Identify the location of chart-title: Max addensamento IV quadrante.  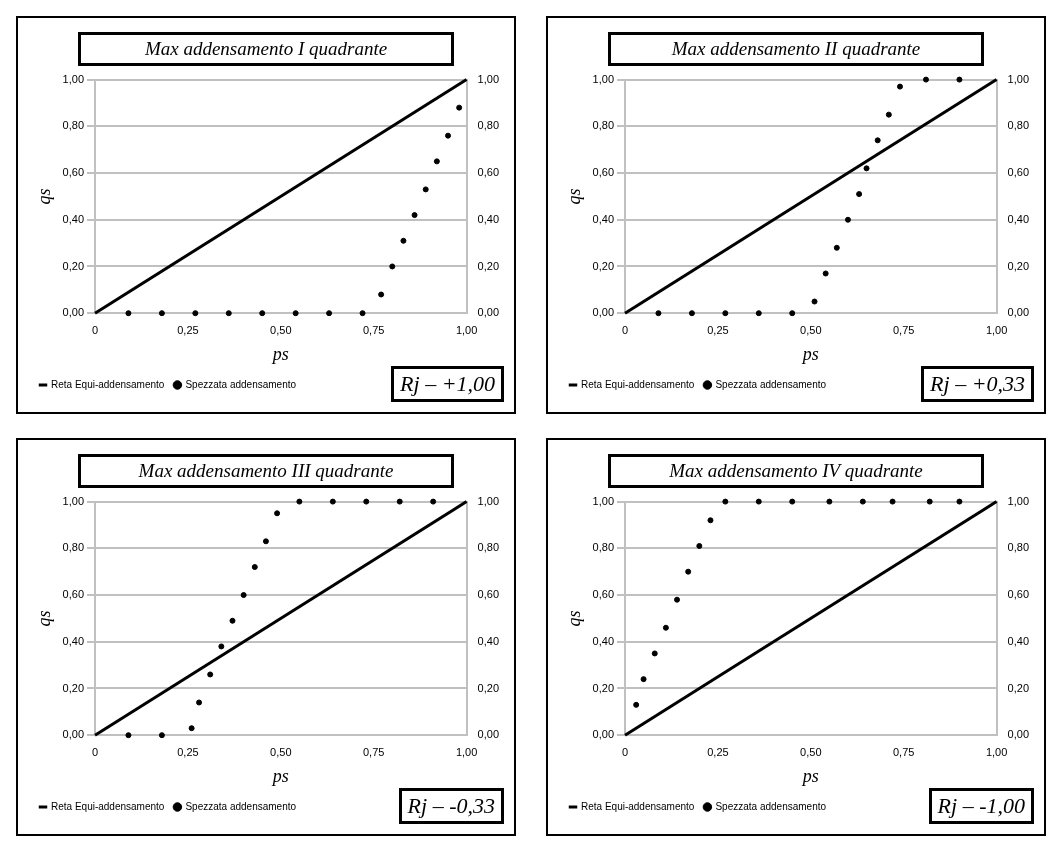
(796, 471).